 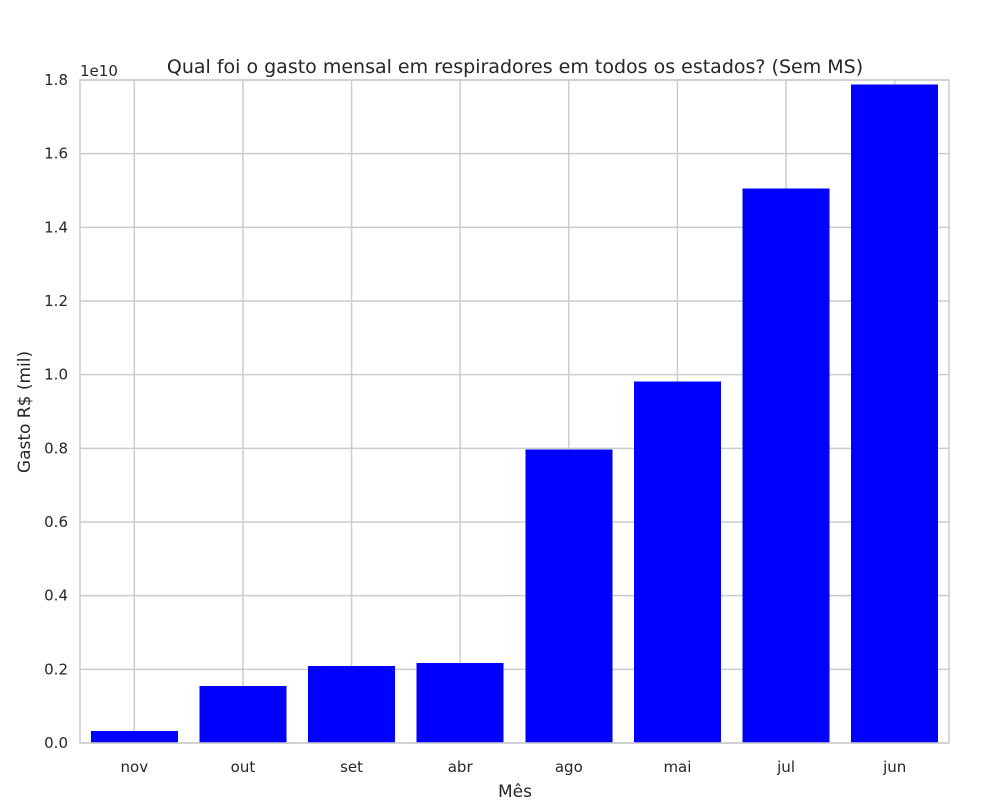 What do you see at coordinates (460, 703) in the screenshot?
I see `bar-abr` at bounding box center [460, 703].